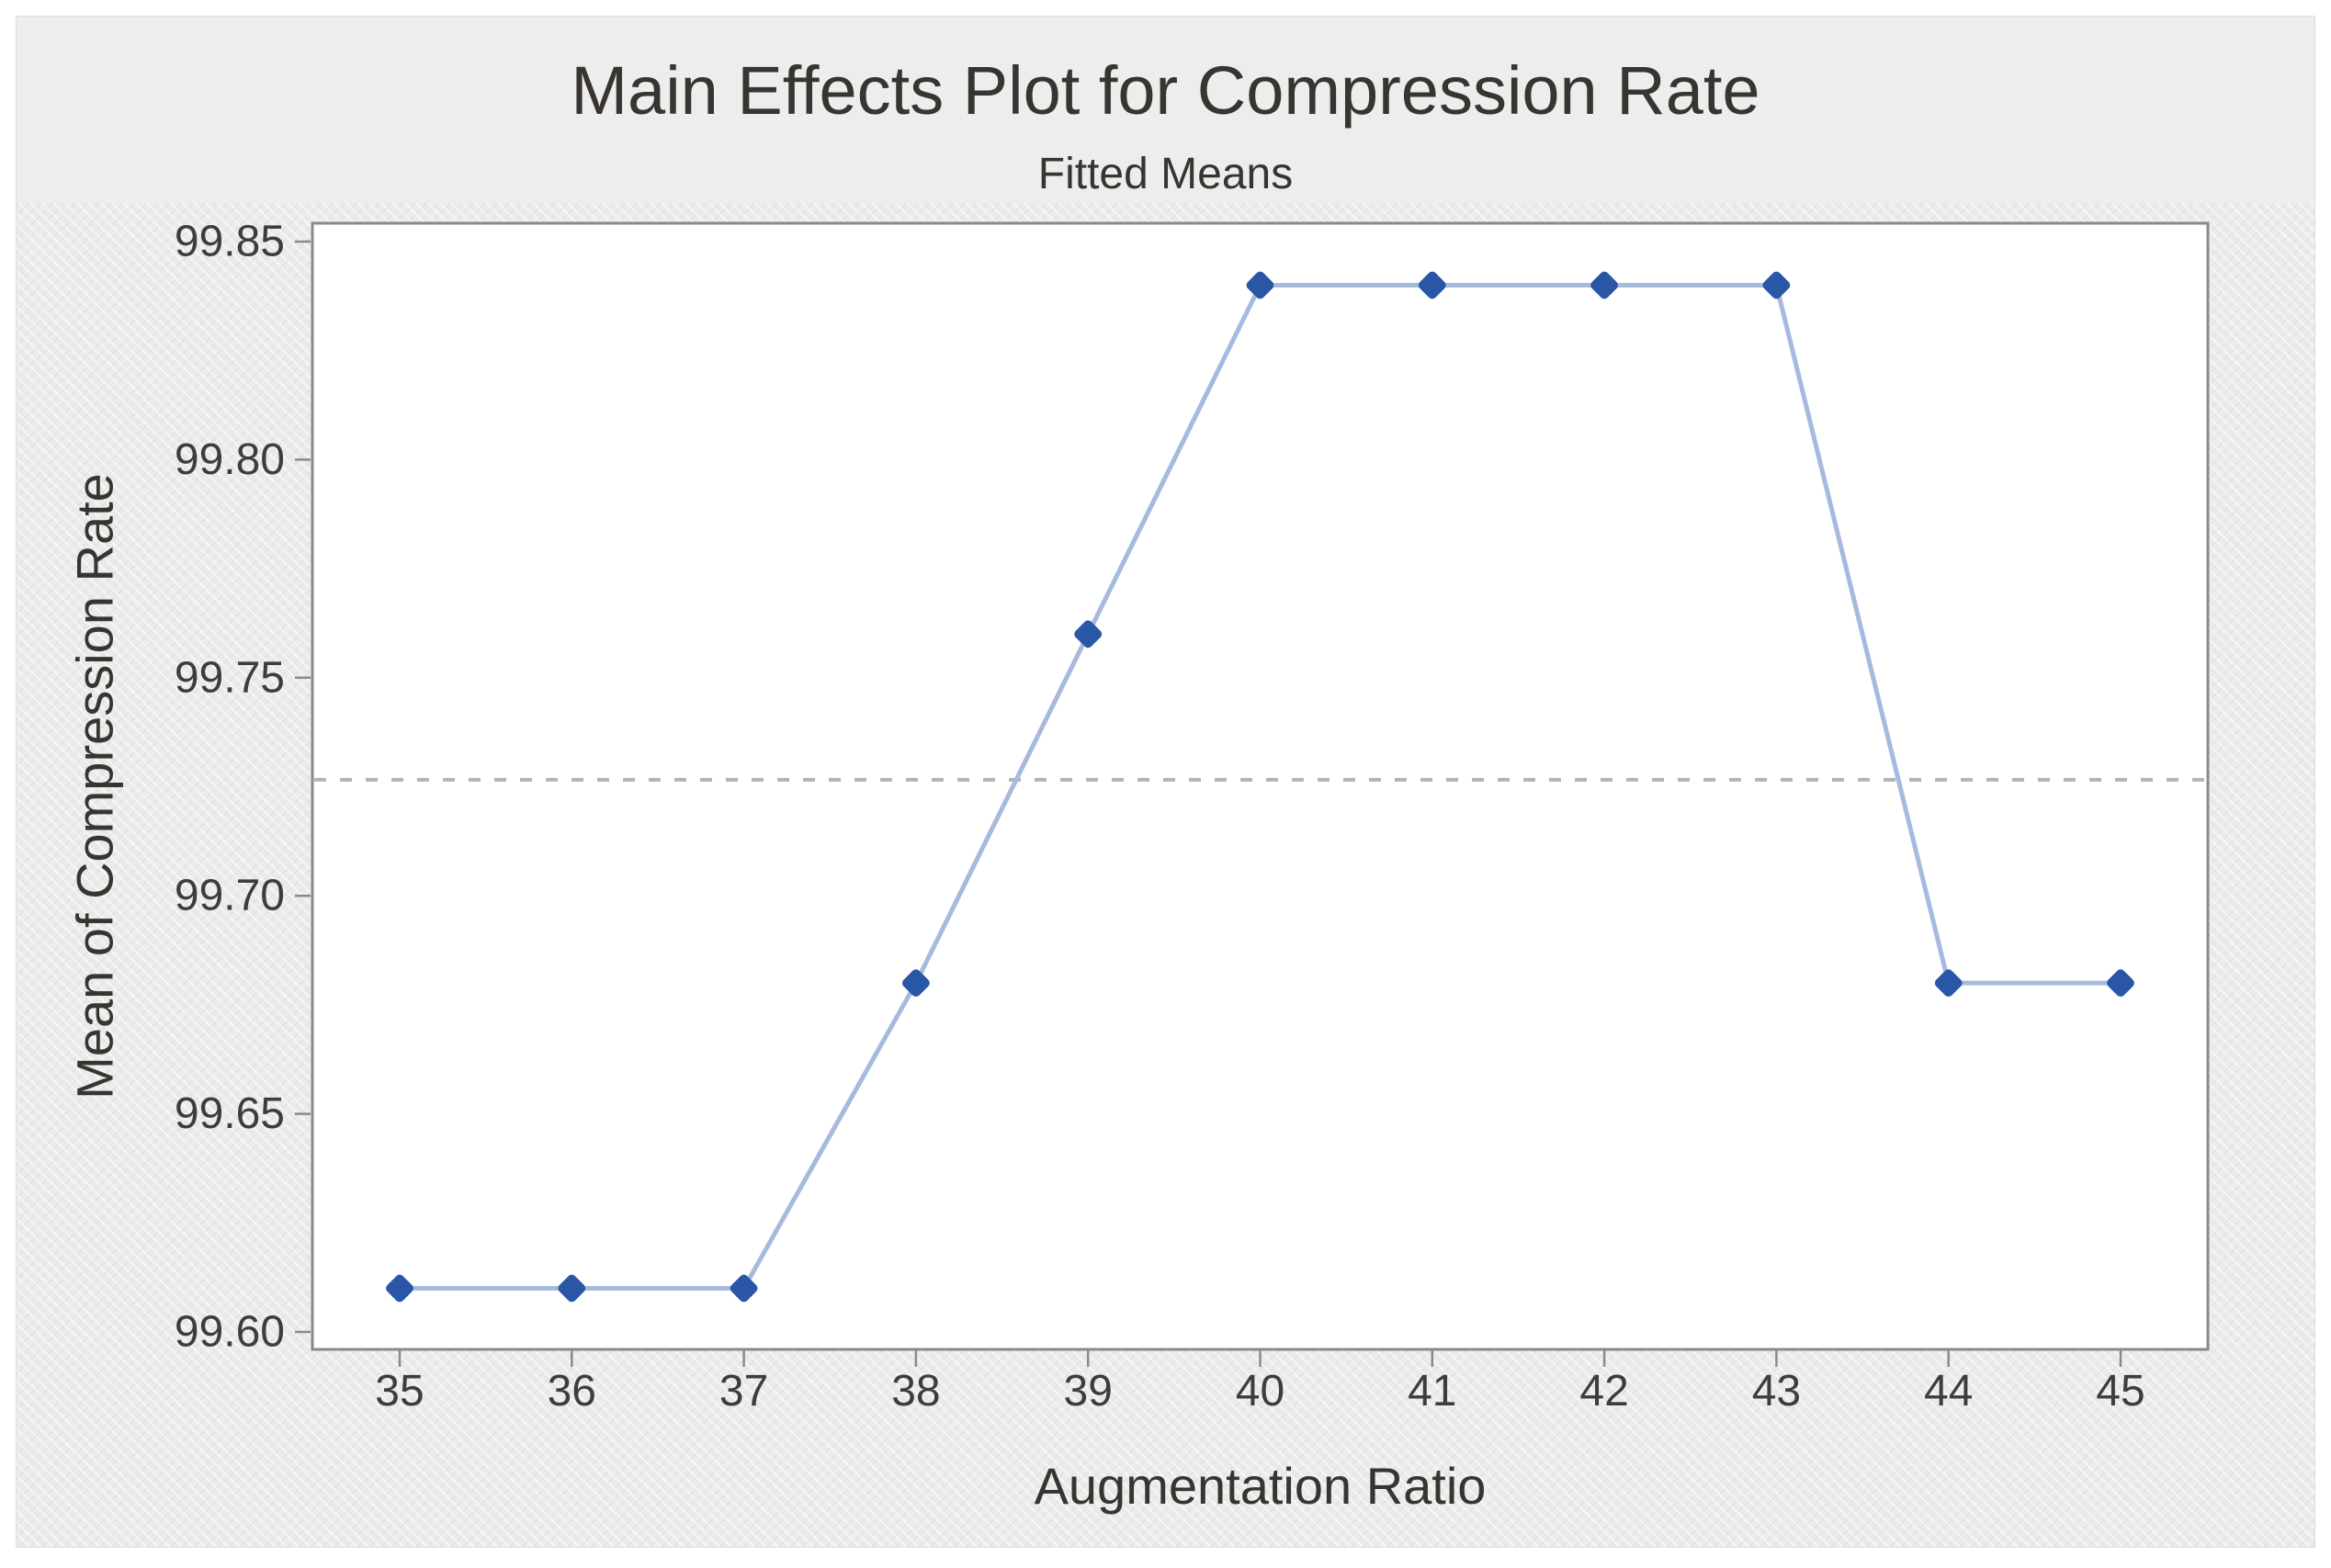 This screenshot has height=1568, width=2331. I want to click on x-tick-label-38: 38, so click(916, 1391).